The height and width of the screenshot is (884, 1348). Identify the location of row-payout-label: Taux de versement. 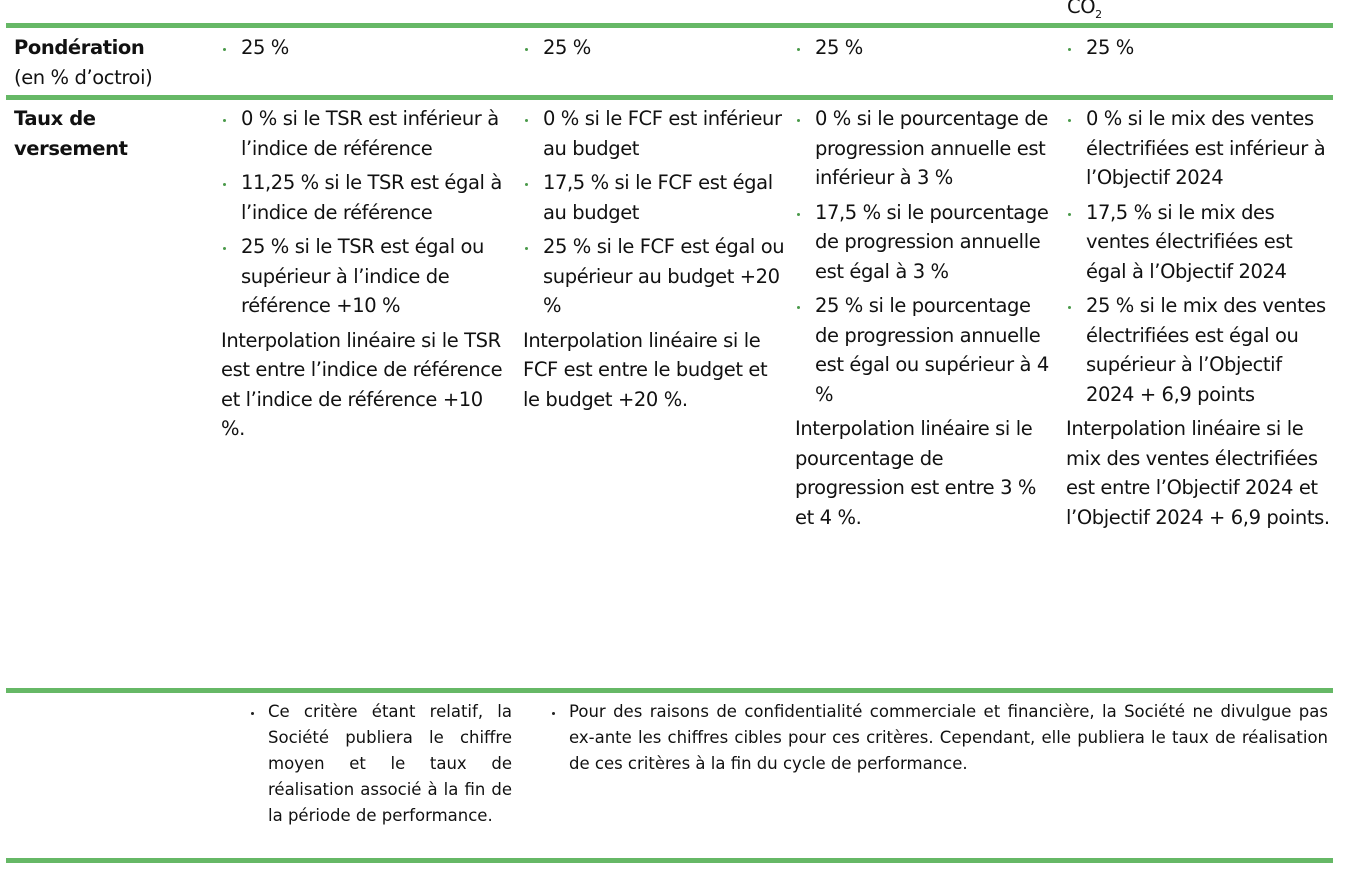
(109, 133).